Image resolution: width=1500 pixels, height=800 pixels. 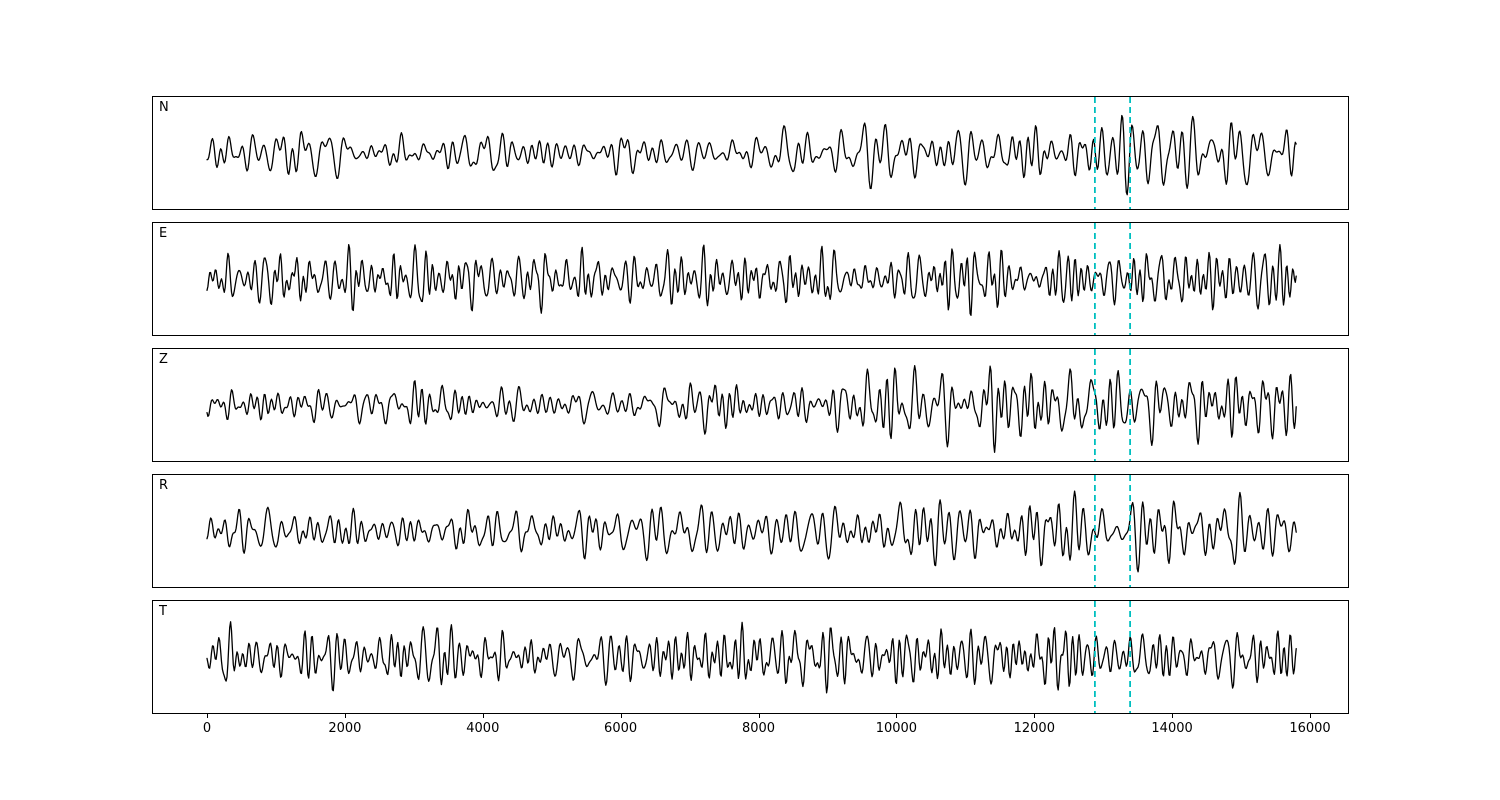 I want to click on x-tick-label: 6000, so click(x=621, y=728).